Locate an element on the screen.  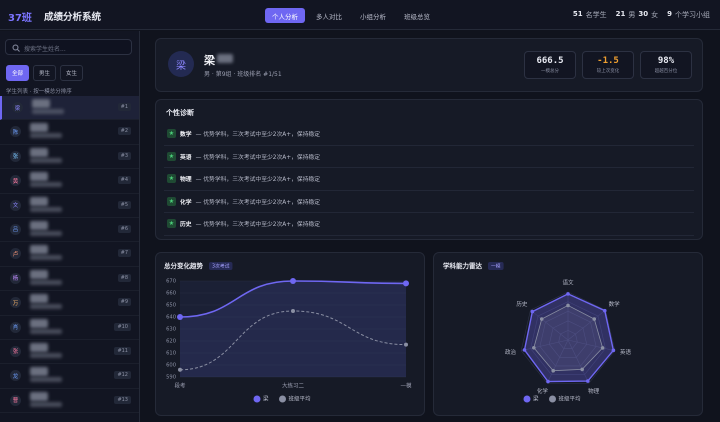
stat-number: 51 is located at coordinates (577, 14).